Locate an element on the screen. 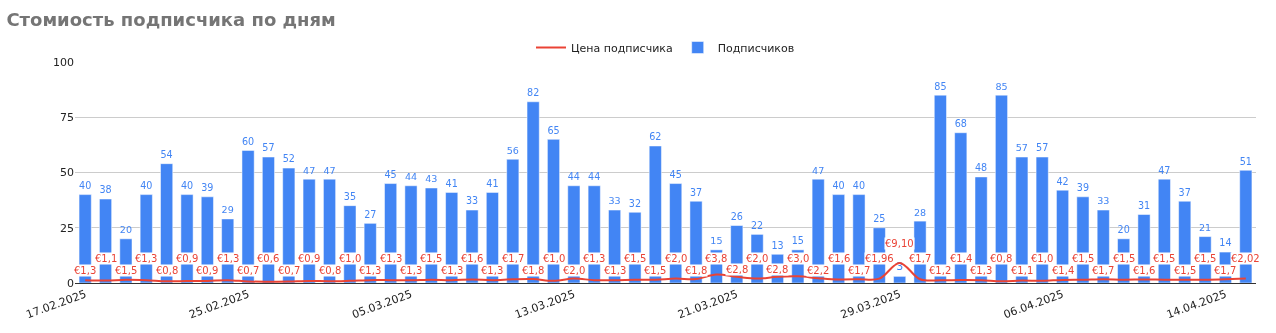 This screenshot has height=333, width=1276. y-tick-label: 75 is located at coordinates (67, 118).